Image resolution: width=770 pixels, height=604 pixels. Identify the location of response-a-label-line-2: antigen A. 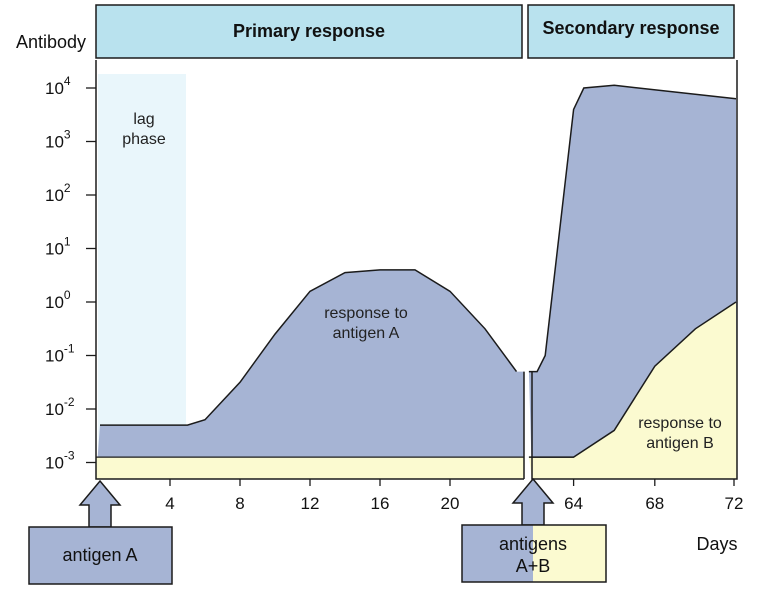
(366, 333).